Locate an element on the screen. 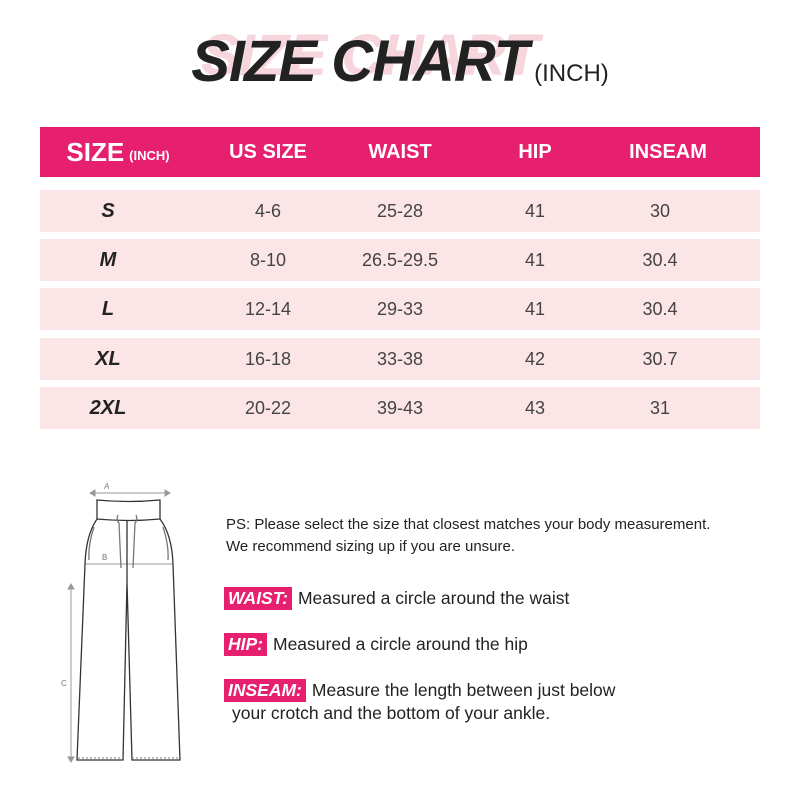 The width and height of the screenshot is (800, 800). page-title: SIZE CHART (INCH) is located at coordinates (400, 61).